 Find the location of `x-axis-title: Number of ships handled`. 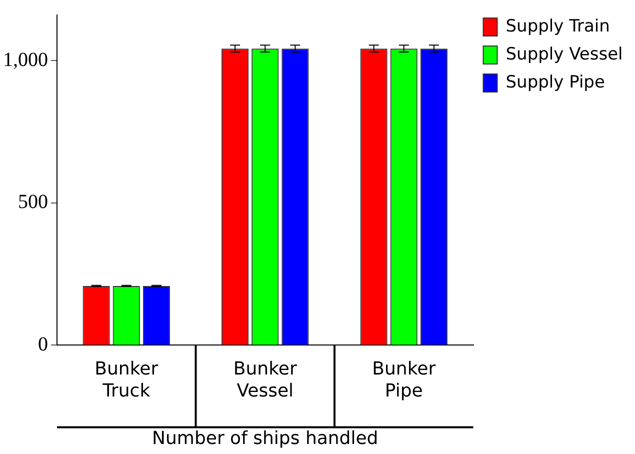

x-axis-title: Number of ships handled is located at coordinates (265, 438).